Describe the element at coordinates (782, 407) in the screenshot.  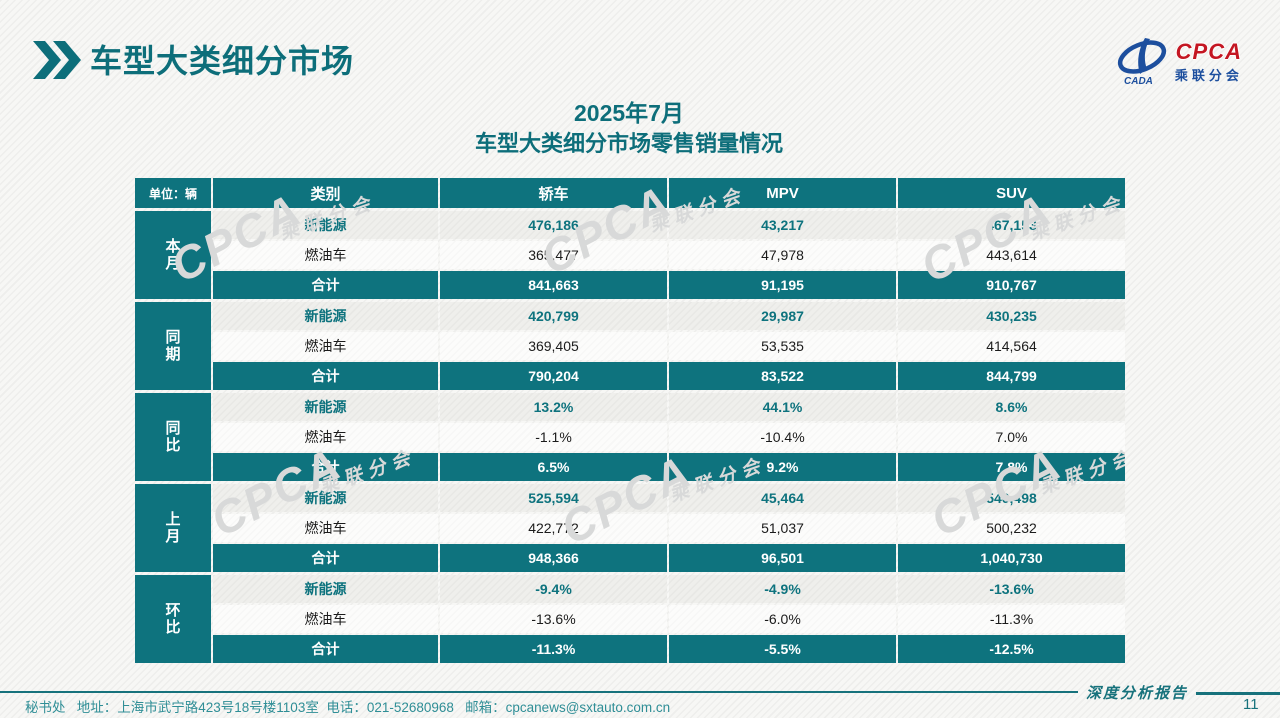
I see `cell-mpv: 44.1%` at that location.